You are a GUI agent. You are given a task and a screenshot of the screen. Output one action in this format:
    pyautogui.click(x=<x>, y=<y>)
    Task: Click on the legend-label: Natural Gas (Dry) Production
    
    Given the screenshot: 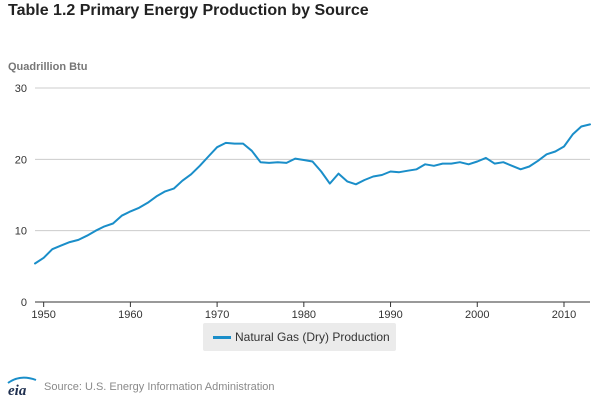 What is the action you would take?
    pyautogui.click(x=312, y=337)
    